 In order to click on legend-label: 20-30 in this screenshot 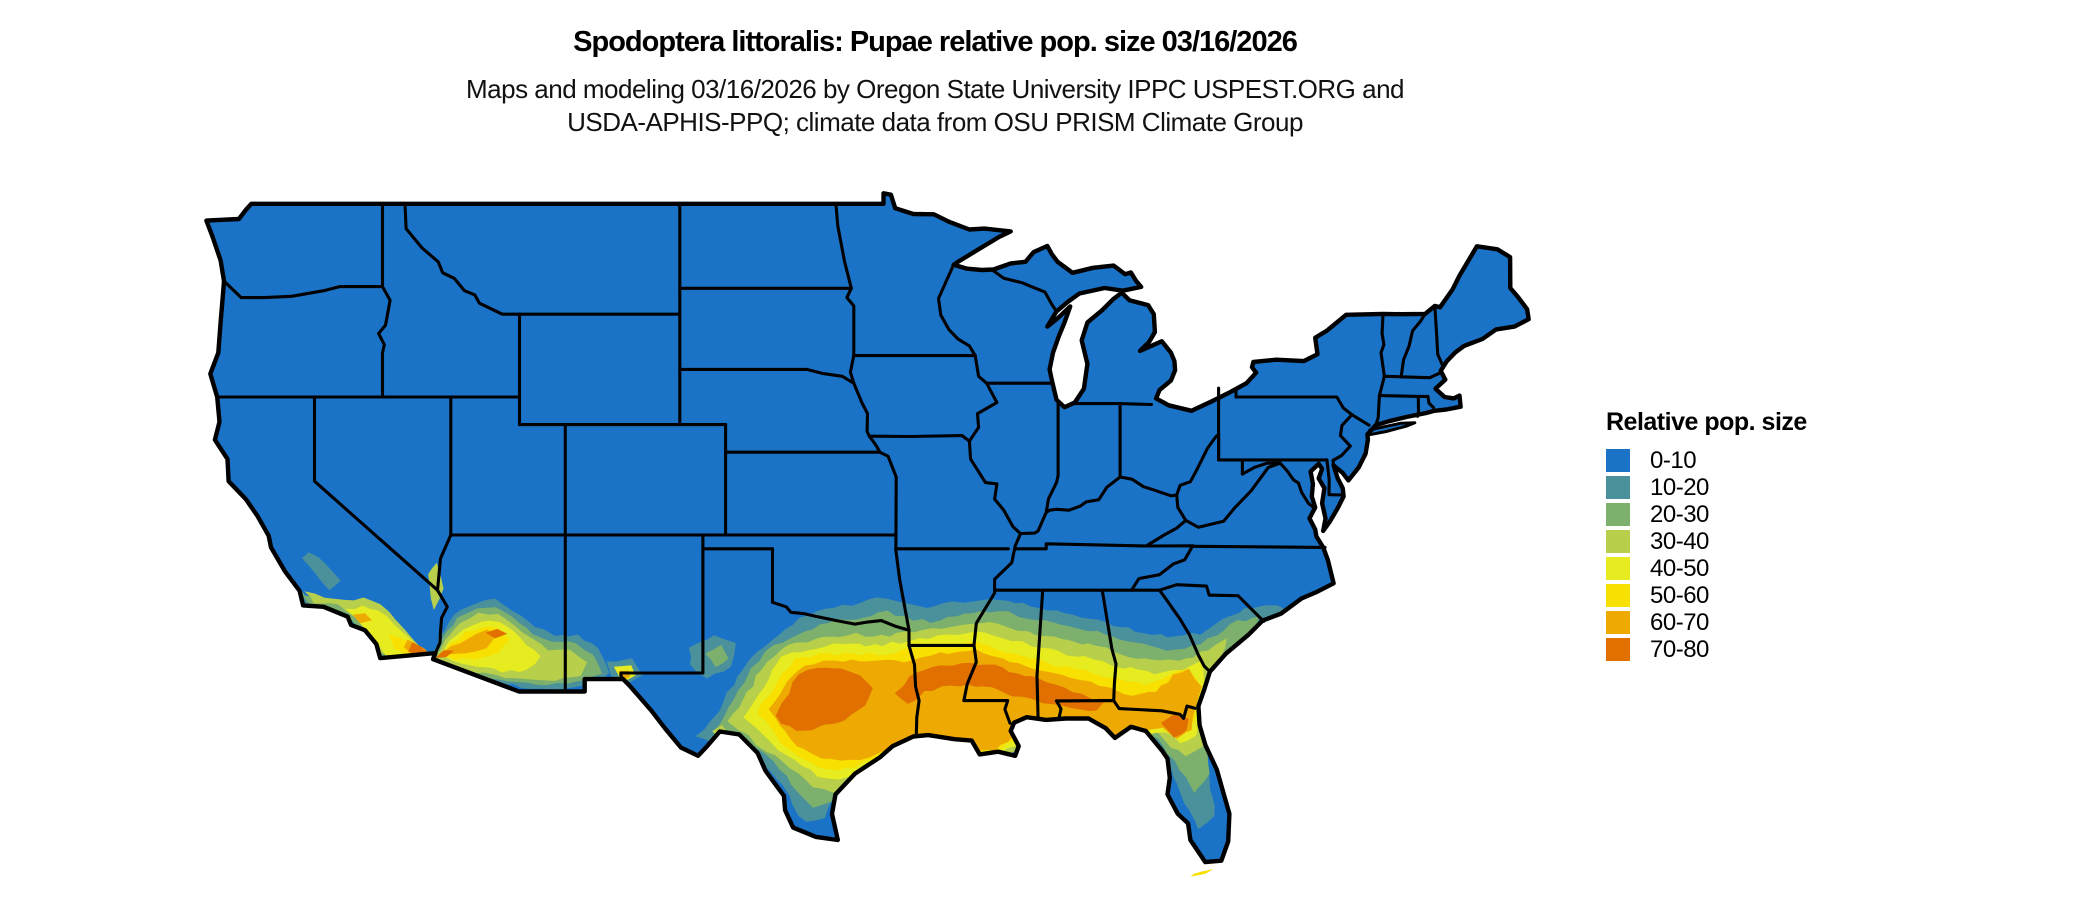, I will do `click(1679, 514)`.